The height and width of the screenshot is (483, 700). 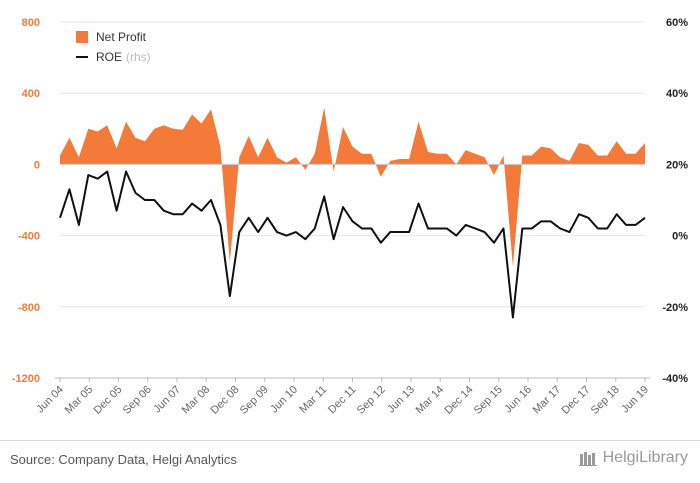 What do you see at coordinates (587, 459) in the screenshot?
I see `library-icon` at bounding box center [587, 459].